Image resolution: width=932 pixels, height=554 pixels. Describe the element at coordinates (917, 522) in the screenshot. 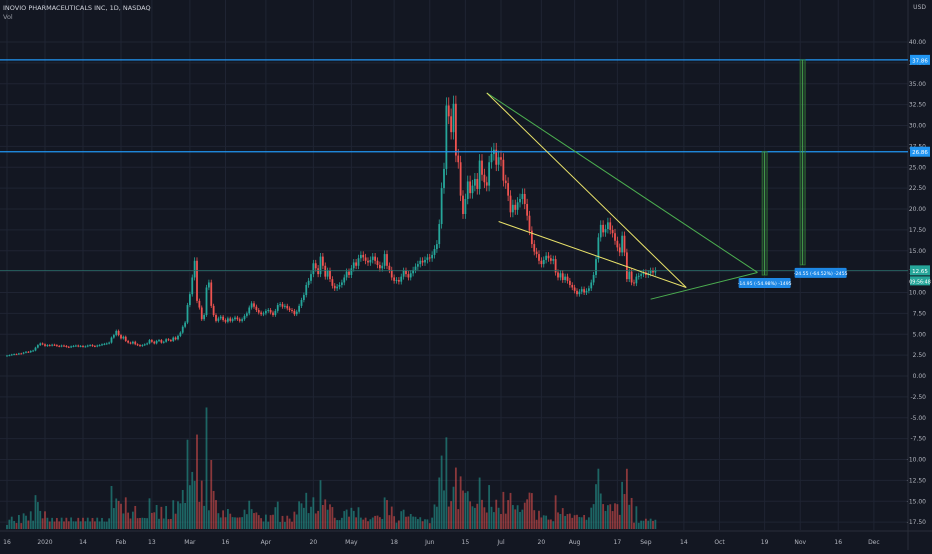

I see `y-tick-label: -17.50` at that location.